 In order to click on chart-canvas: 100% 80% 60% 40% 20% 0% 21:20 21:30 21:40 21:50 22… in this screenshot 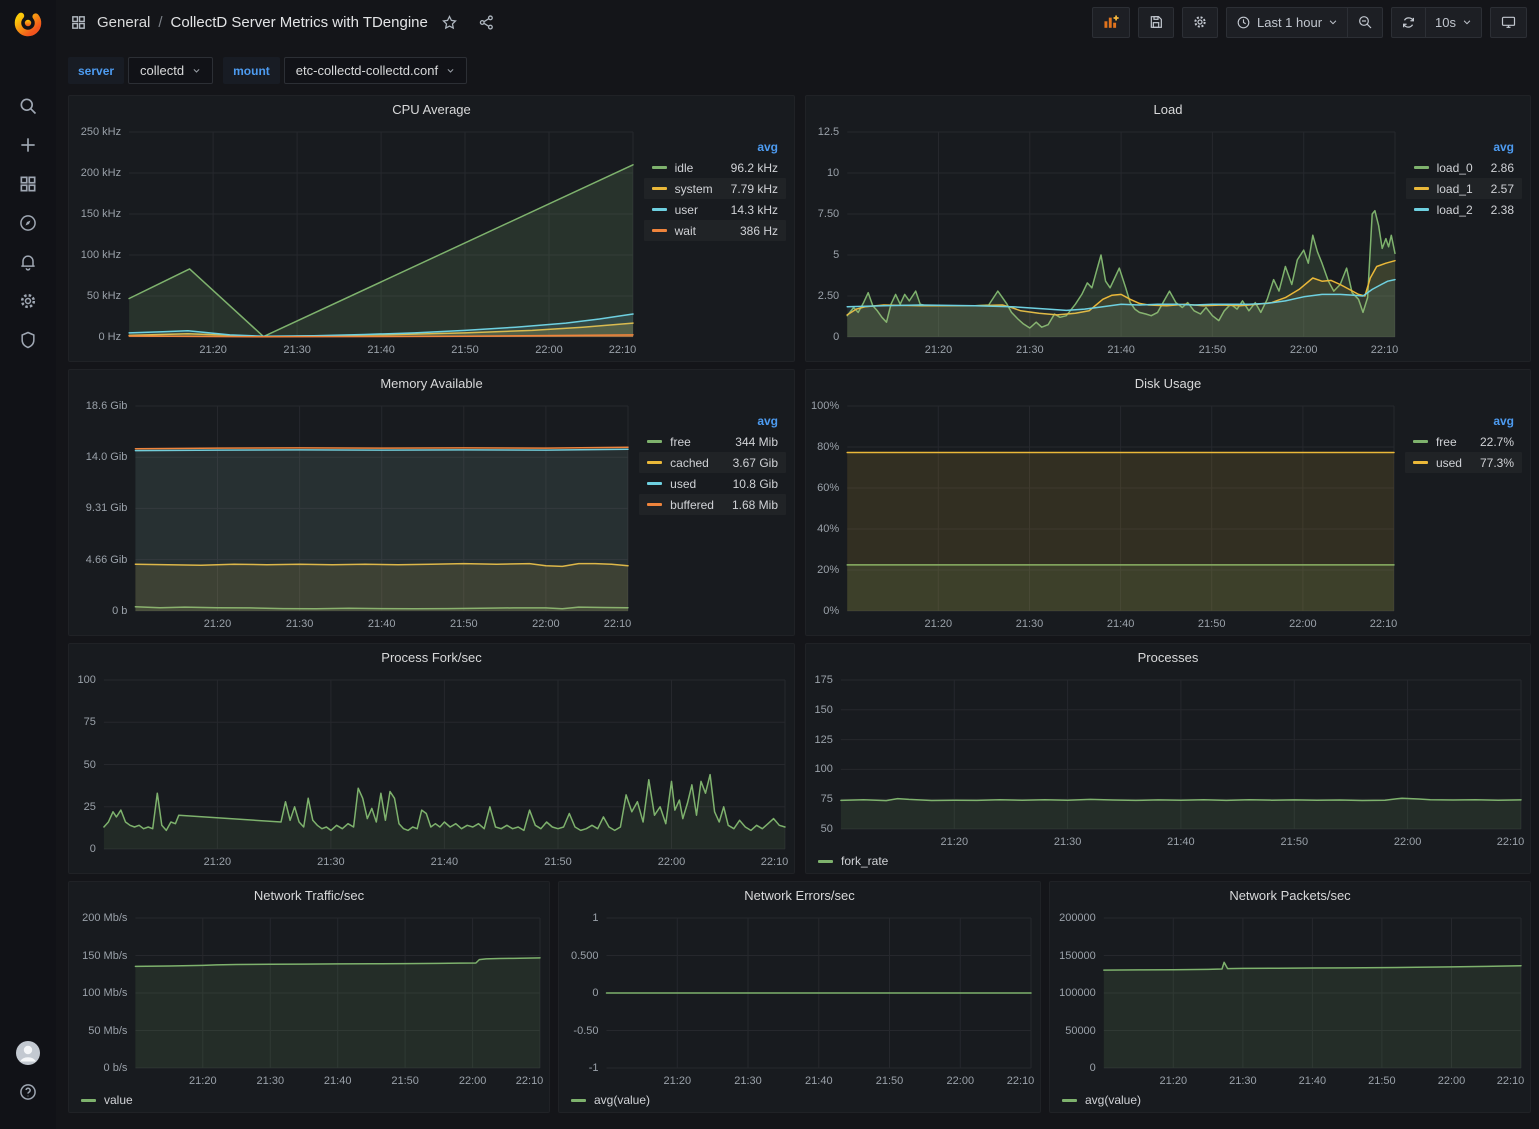, I will do `click(1104, 515)`.